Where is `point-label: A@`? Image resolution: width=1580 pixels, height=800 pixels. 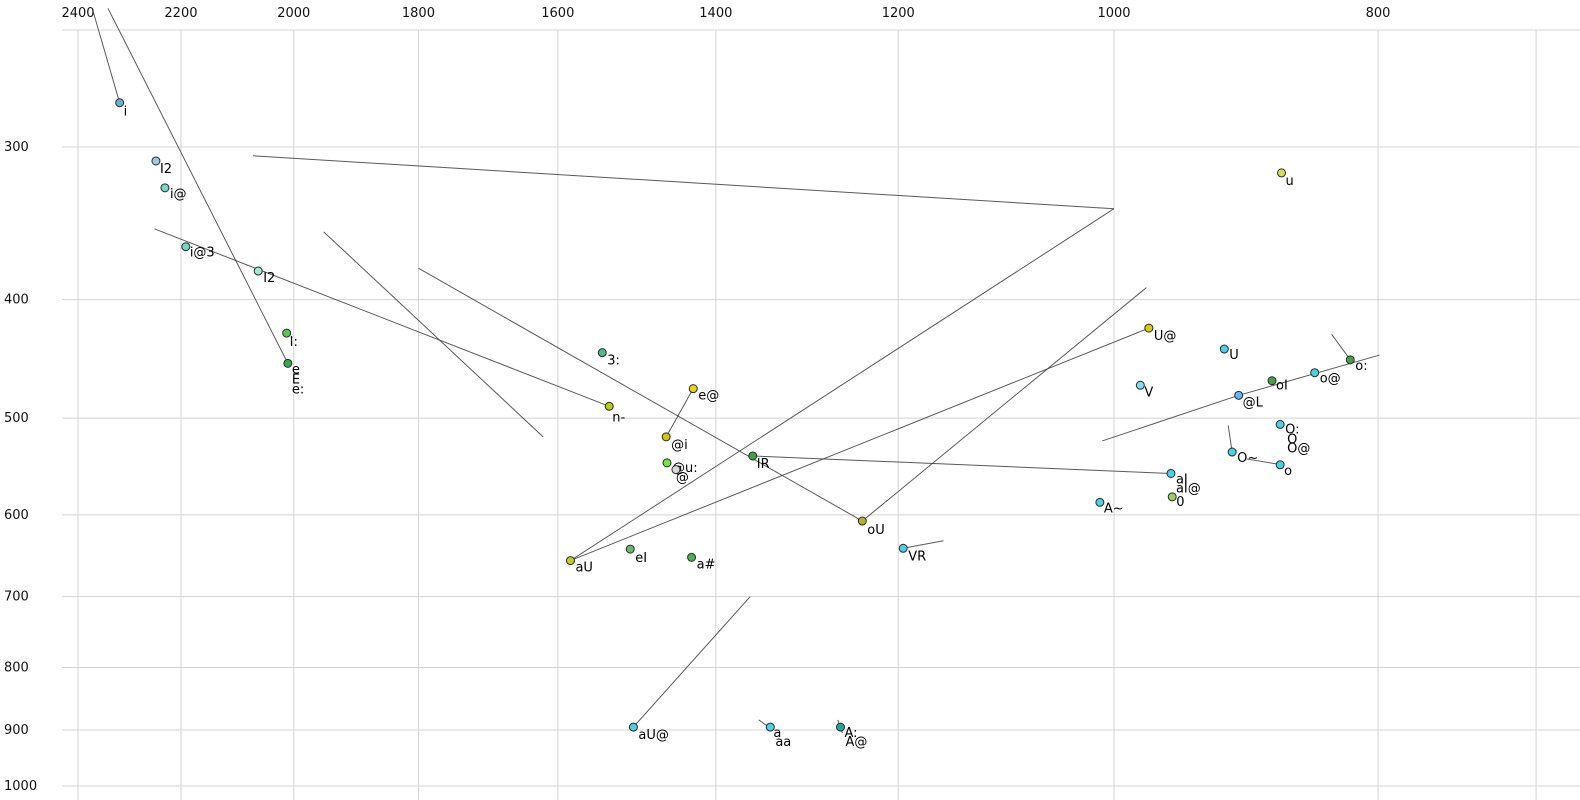
point-label: A@ is located at coordinates (857, 742).